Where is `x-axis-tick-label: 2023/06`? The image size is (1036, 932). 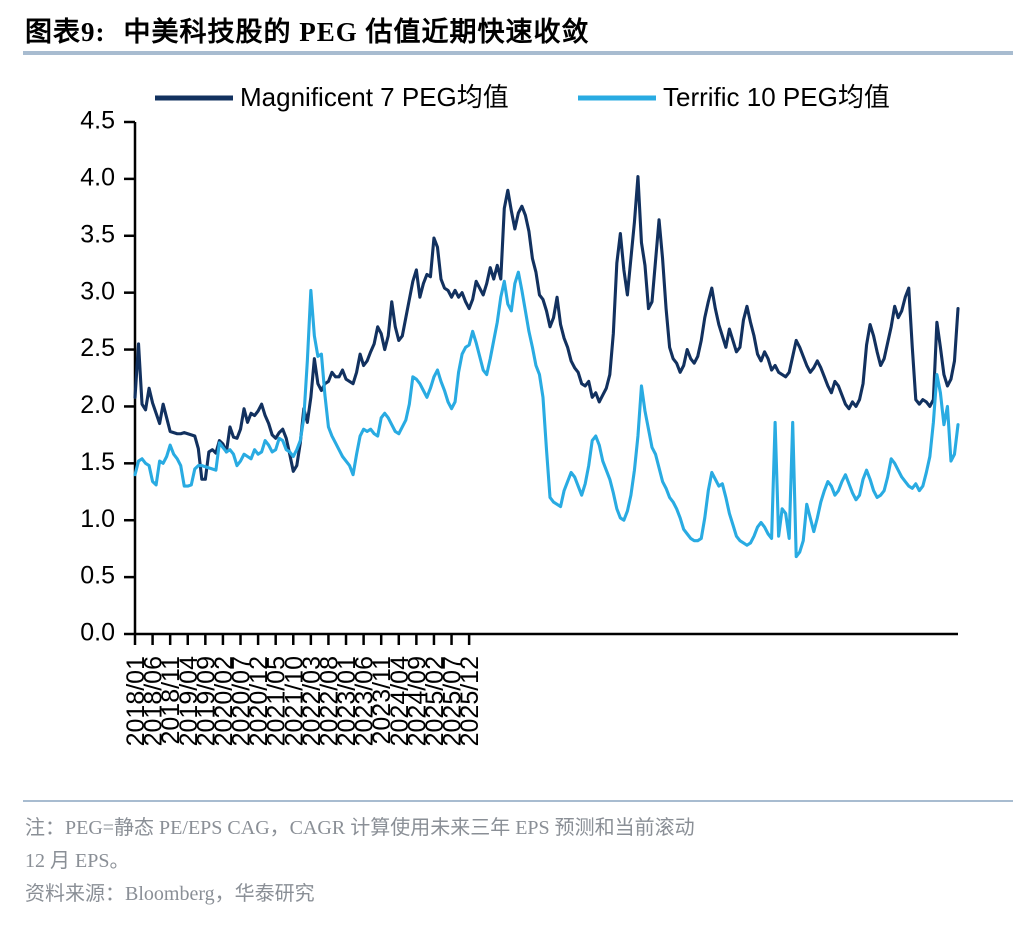
x-axis-tick-label: 2023/06 is located at coordinates (365, 701).